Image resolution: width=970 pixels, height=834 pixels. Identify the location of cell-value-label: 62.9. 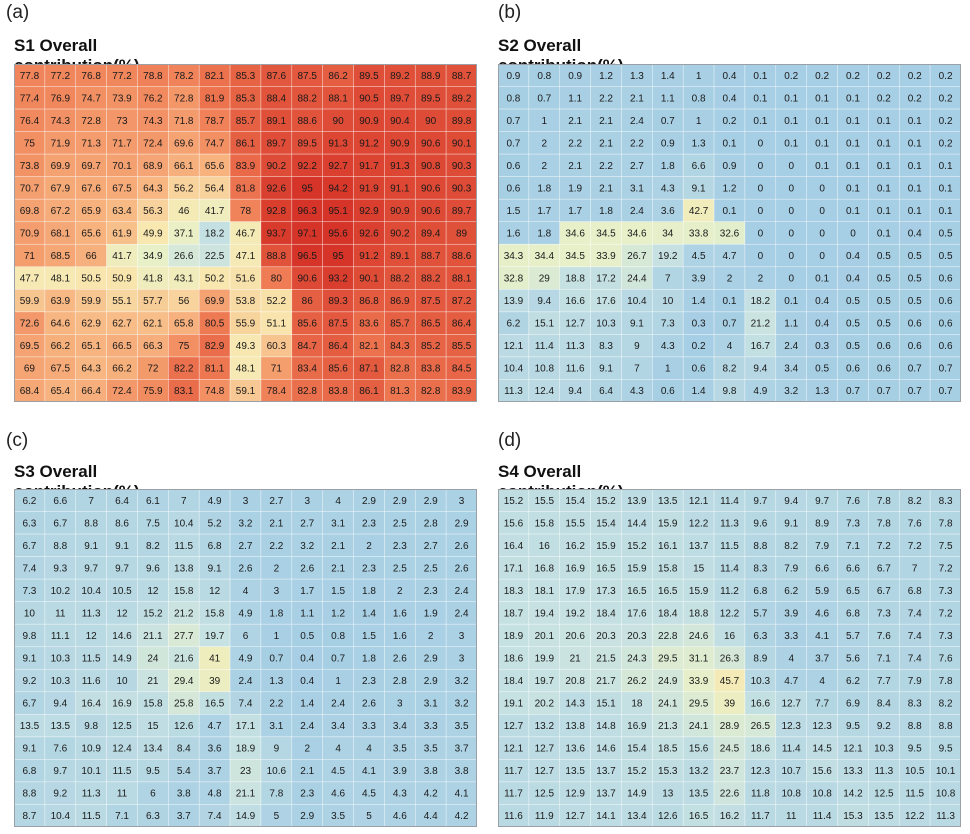
(91, 324).